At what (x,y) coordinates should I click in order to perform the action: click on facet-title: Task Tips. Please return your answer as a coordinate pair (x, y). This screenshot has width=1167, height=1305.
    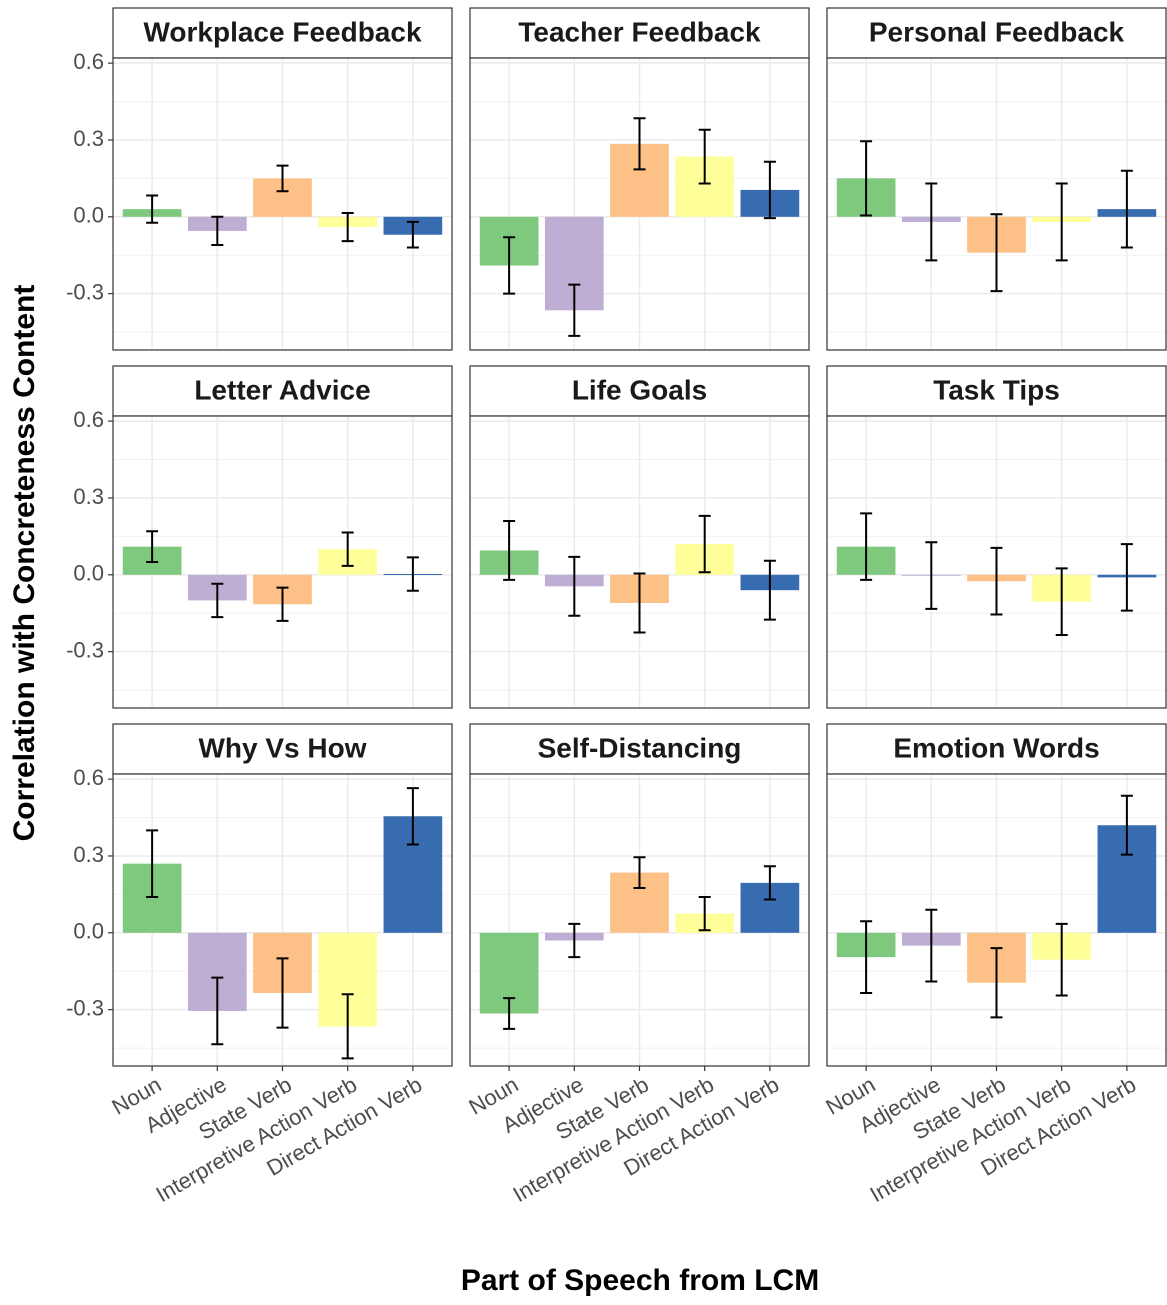
    Looking at the image, I should click on (996, 389).